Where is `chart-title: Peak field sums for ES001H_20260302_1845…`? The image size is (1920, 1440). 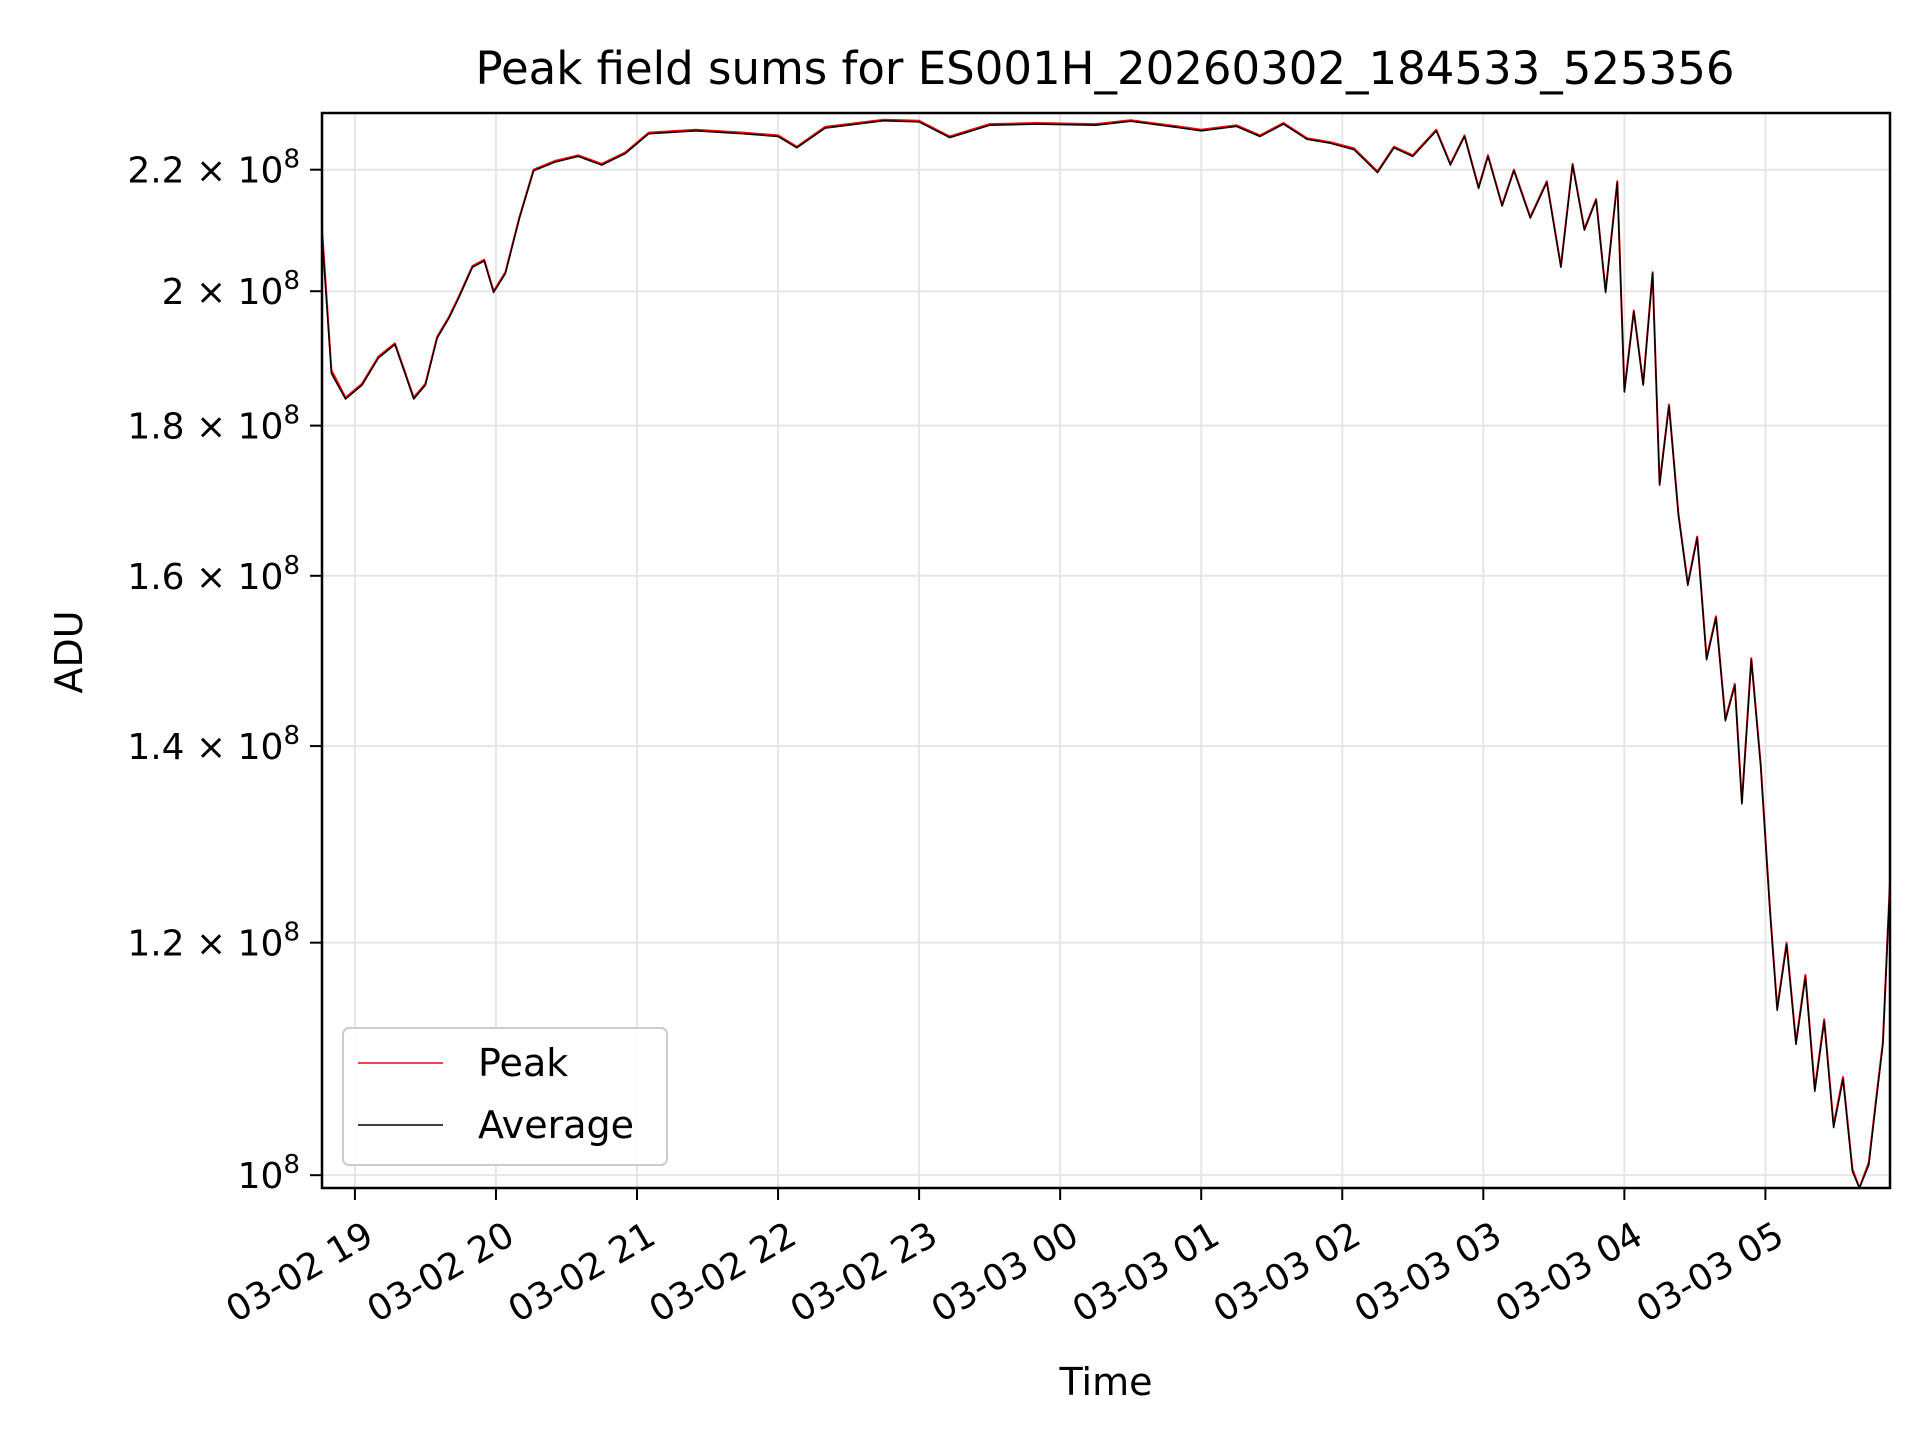 chart-title: Peak field sums for ES001H_20260302_1845… is located at coordinates (1104, 68).